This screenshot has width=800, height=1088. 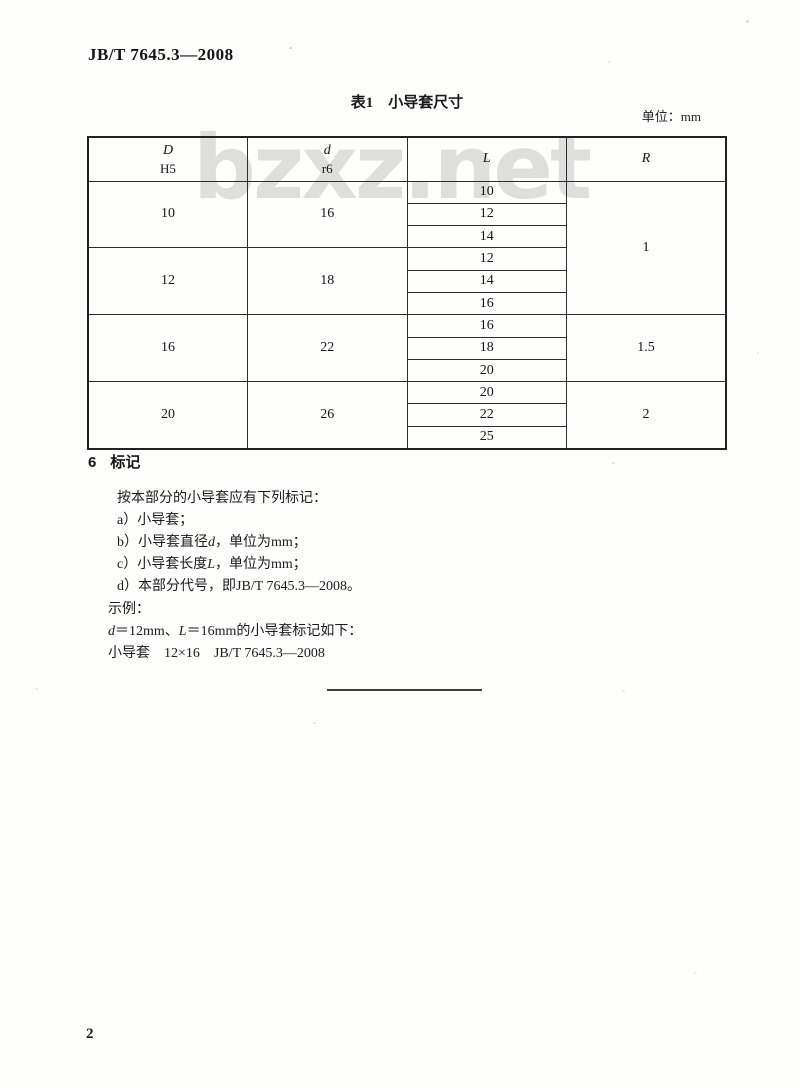 What do you see at coordinates (92, 462) in the screenshot?
I see `section-number: 6` at bounding box center [92, 462].